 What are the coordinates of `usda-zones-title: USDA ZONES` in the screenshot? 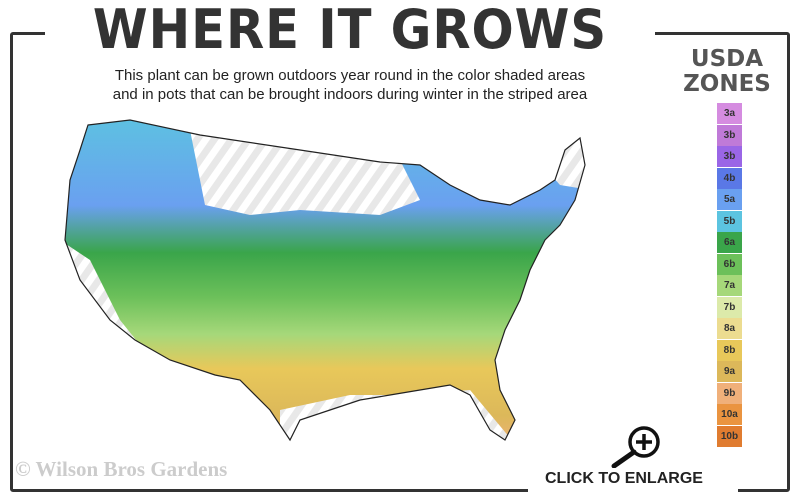 It's located at (727, 72).